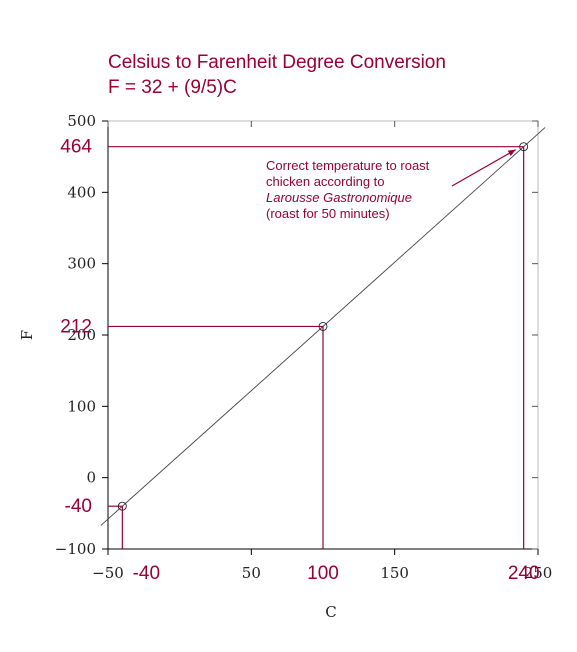  Describe the element at coordinates (78, 506) in the screenshot. I see `f-value-label: -40` at that location.